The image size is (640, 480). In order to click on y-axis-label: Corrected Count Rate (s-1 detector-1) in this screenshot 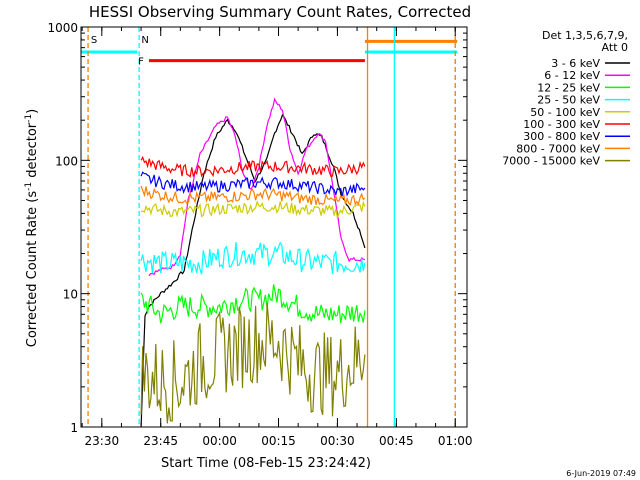, I will do `click(32, 228)`.